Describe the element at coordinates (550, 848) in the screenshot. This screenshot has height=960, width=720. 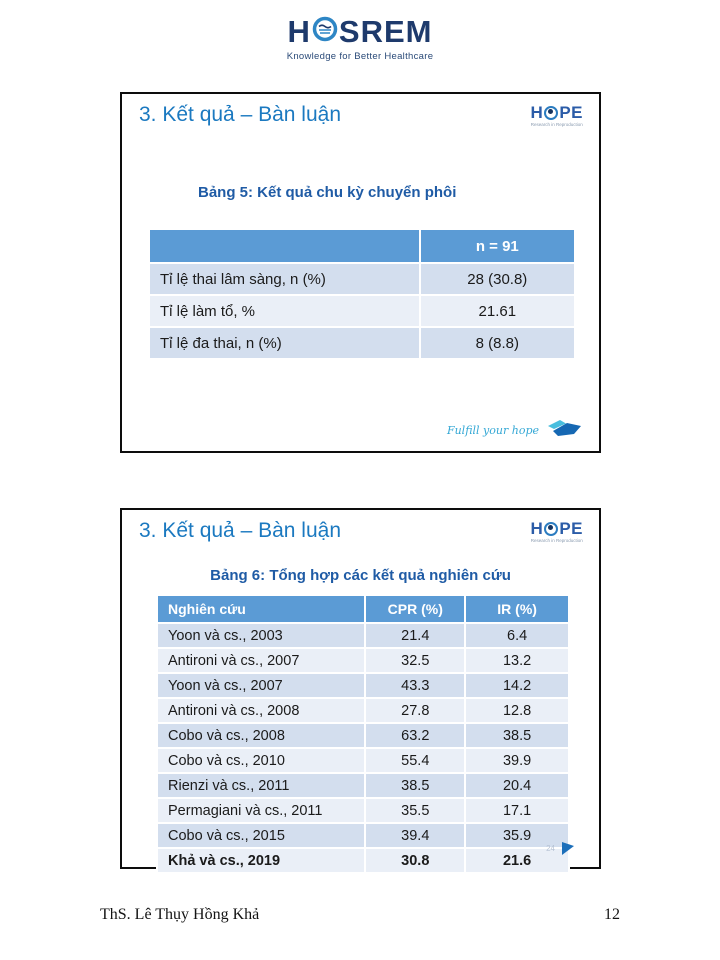
I see `slide-page-number: 24` at that location.